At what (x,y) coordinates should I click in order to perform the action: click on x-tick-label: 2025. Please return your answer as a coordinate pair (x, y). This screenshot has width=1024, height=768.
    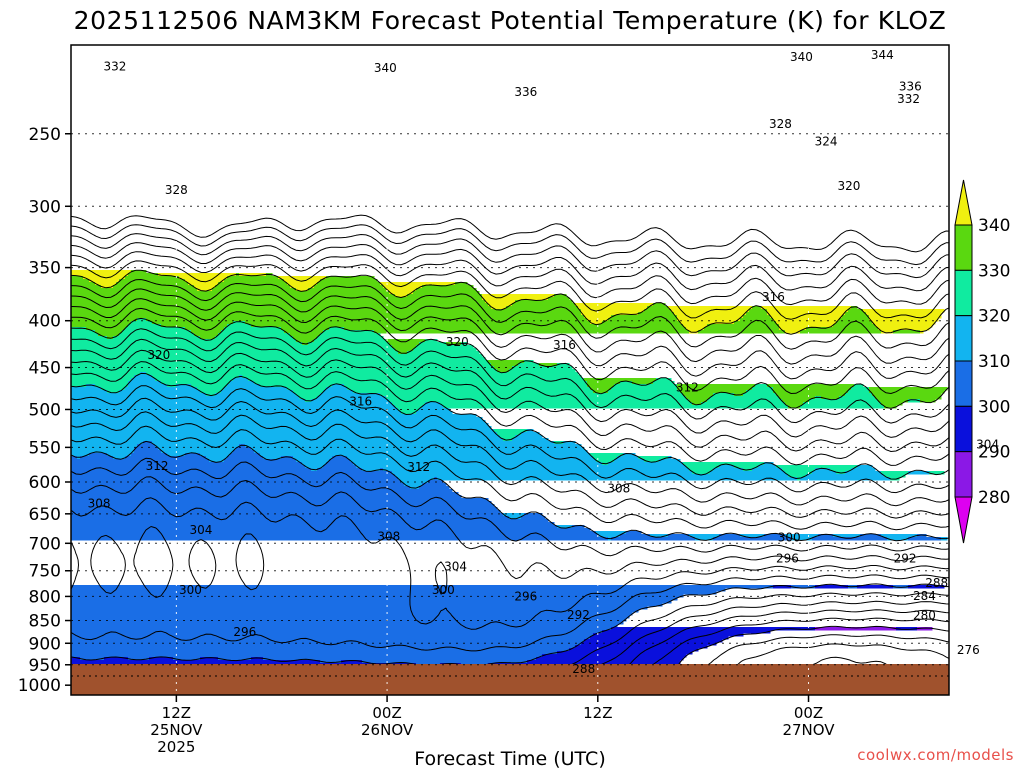
    Looking at the image, I should click on (176, 747).